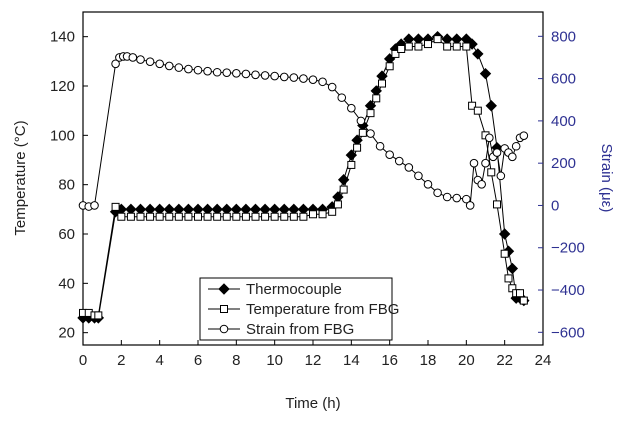  Describe the element at coordinates (504, 360) in the screenshot. I see `x-tick-label: 22` at that location.